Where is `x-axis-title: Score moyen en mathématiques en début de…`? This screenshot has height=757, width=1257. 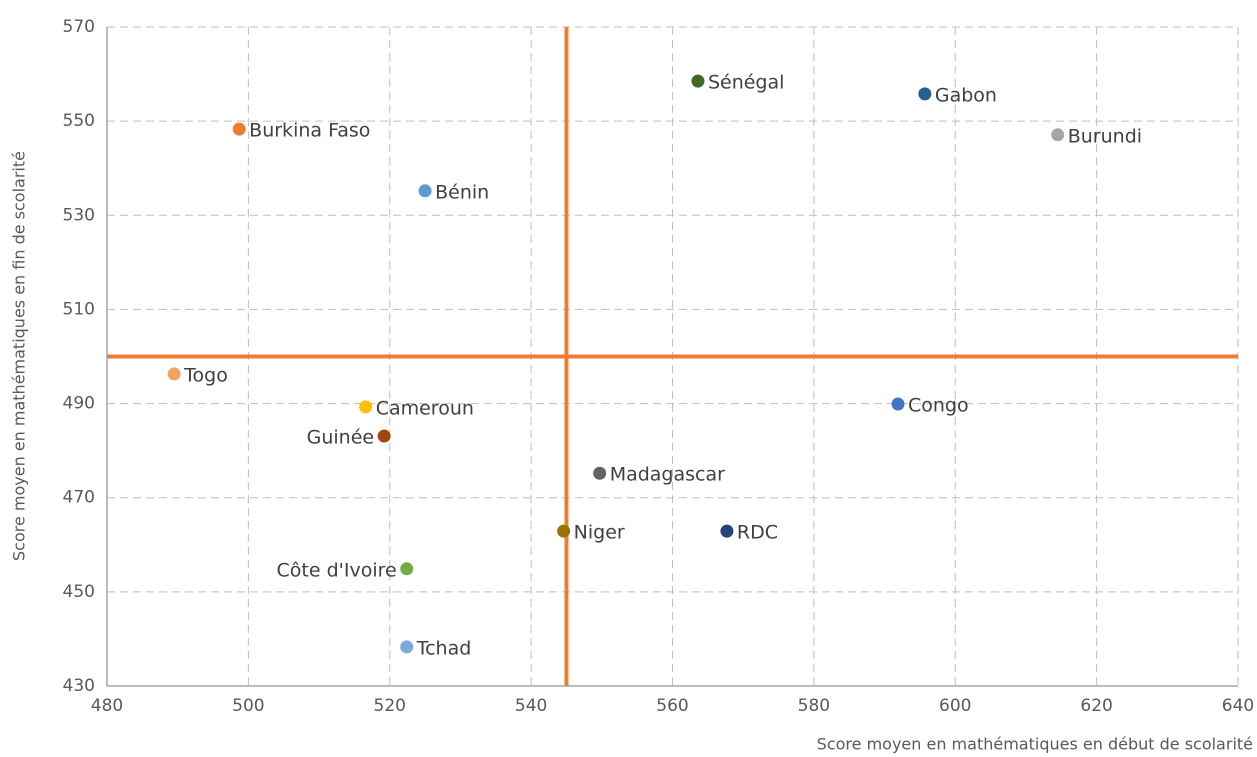 x-axis-title: Score moyen en mathématiques en début de… is located at coordinates (1035, 744).